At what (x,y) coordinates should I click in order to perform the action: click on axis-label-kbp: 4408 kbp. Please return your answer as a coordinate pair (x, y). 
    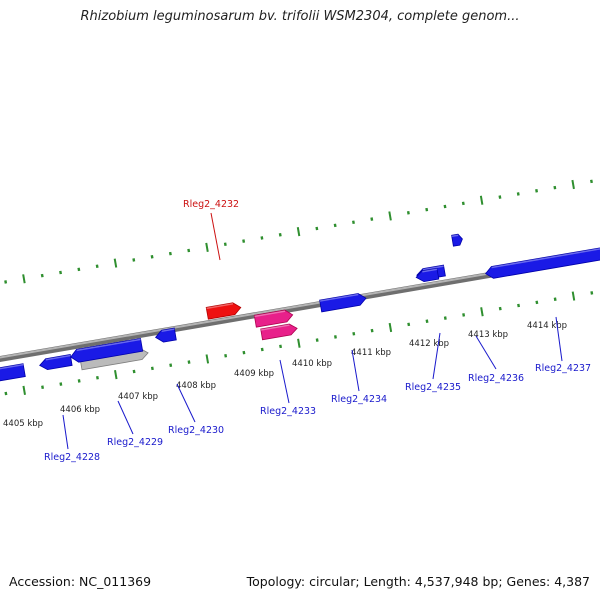
    Looking at the image, I should click on (196, 386).